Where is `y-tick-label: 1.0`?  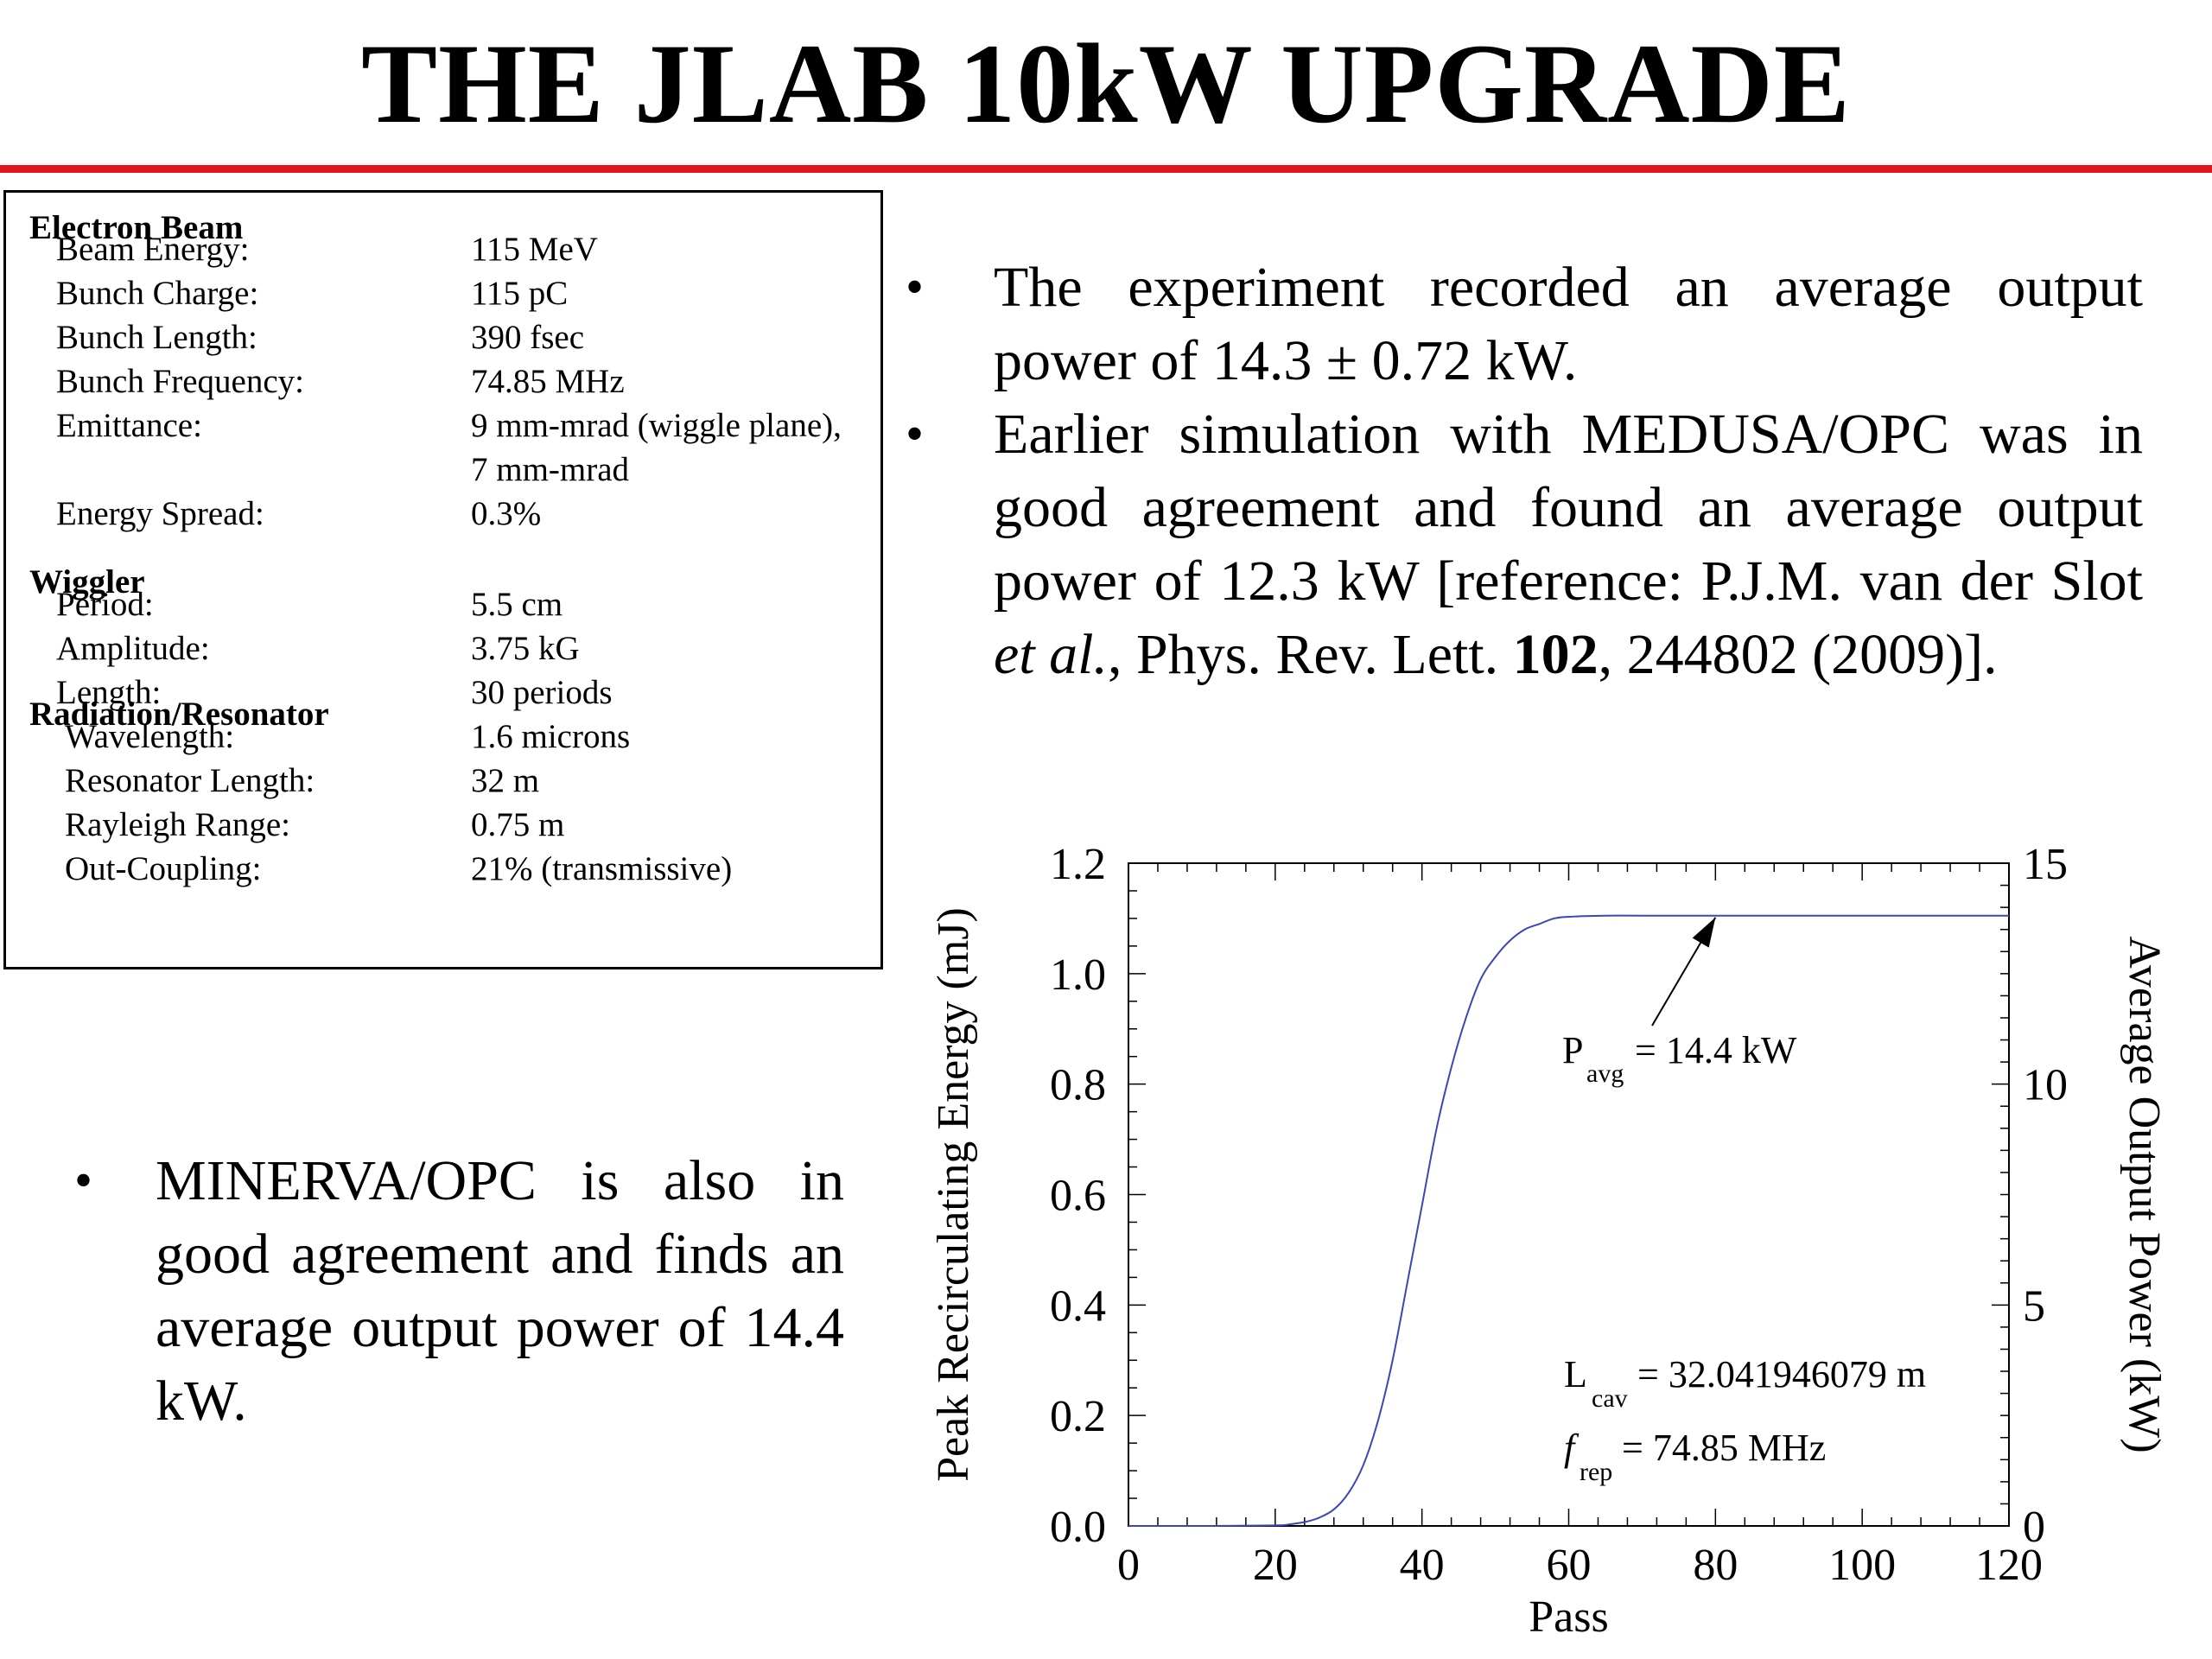 y-tick-label: 1.0 is located at coordinates (1078, 975).